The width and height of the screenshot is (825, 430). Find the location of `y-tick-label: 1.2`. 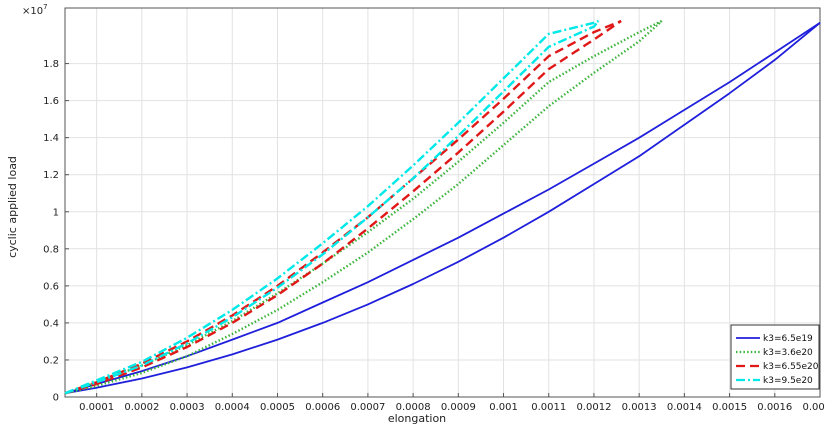

y-tick-label: 1.2 is located at coordinates (51, 175).